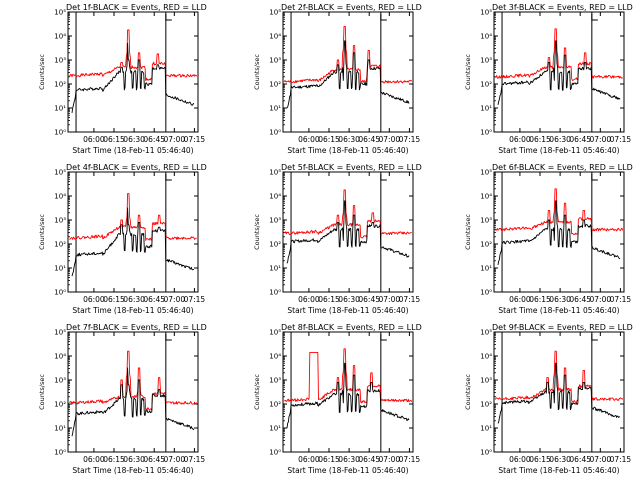 The image size is (640, 480). I want to click on panel-title: Det 1f-BLACK = Events, RED = LLD, so click(136, 7).